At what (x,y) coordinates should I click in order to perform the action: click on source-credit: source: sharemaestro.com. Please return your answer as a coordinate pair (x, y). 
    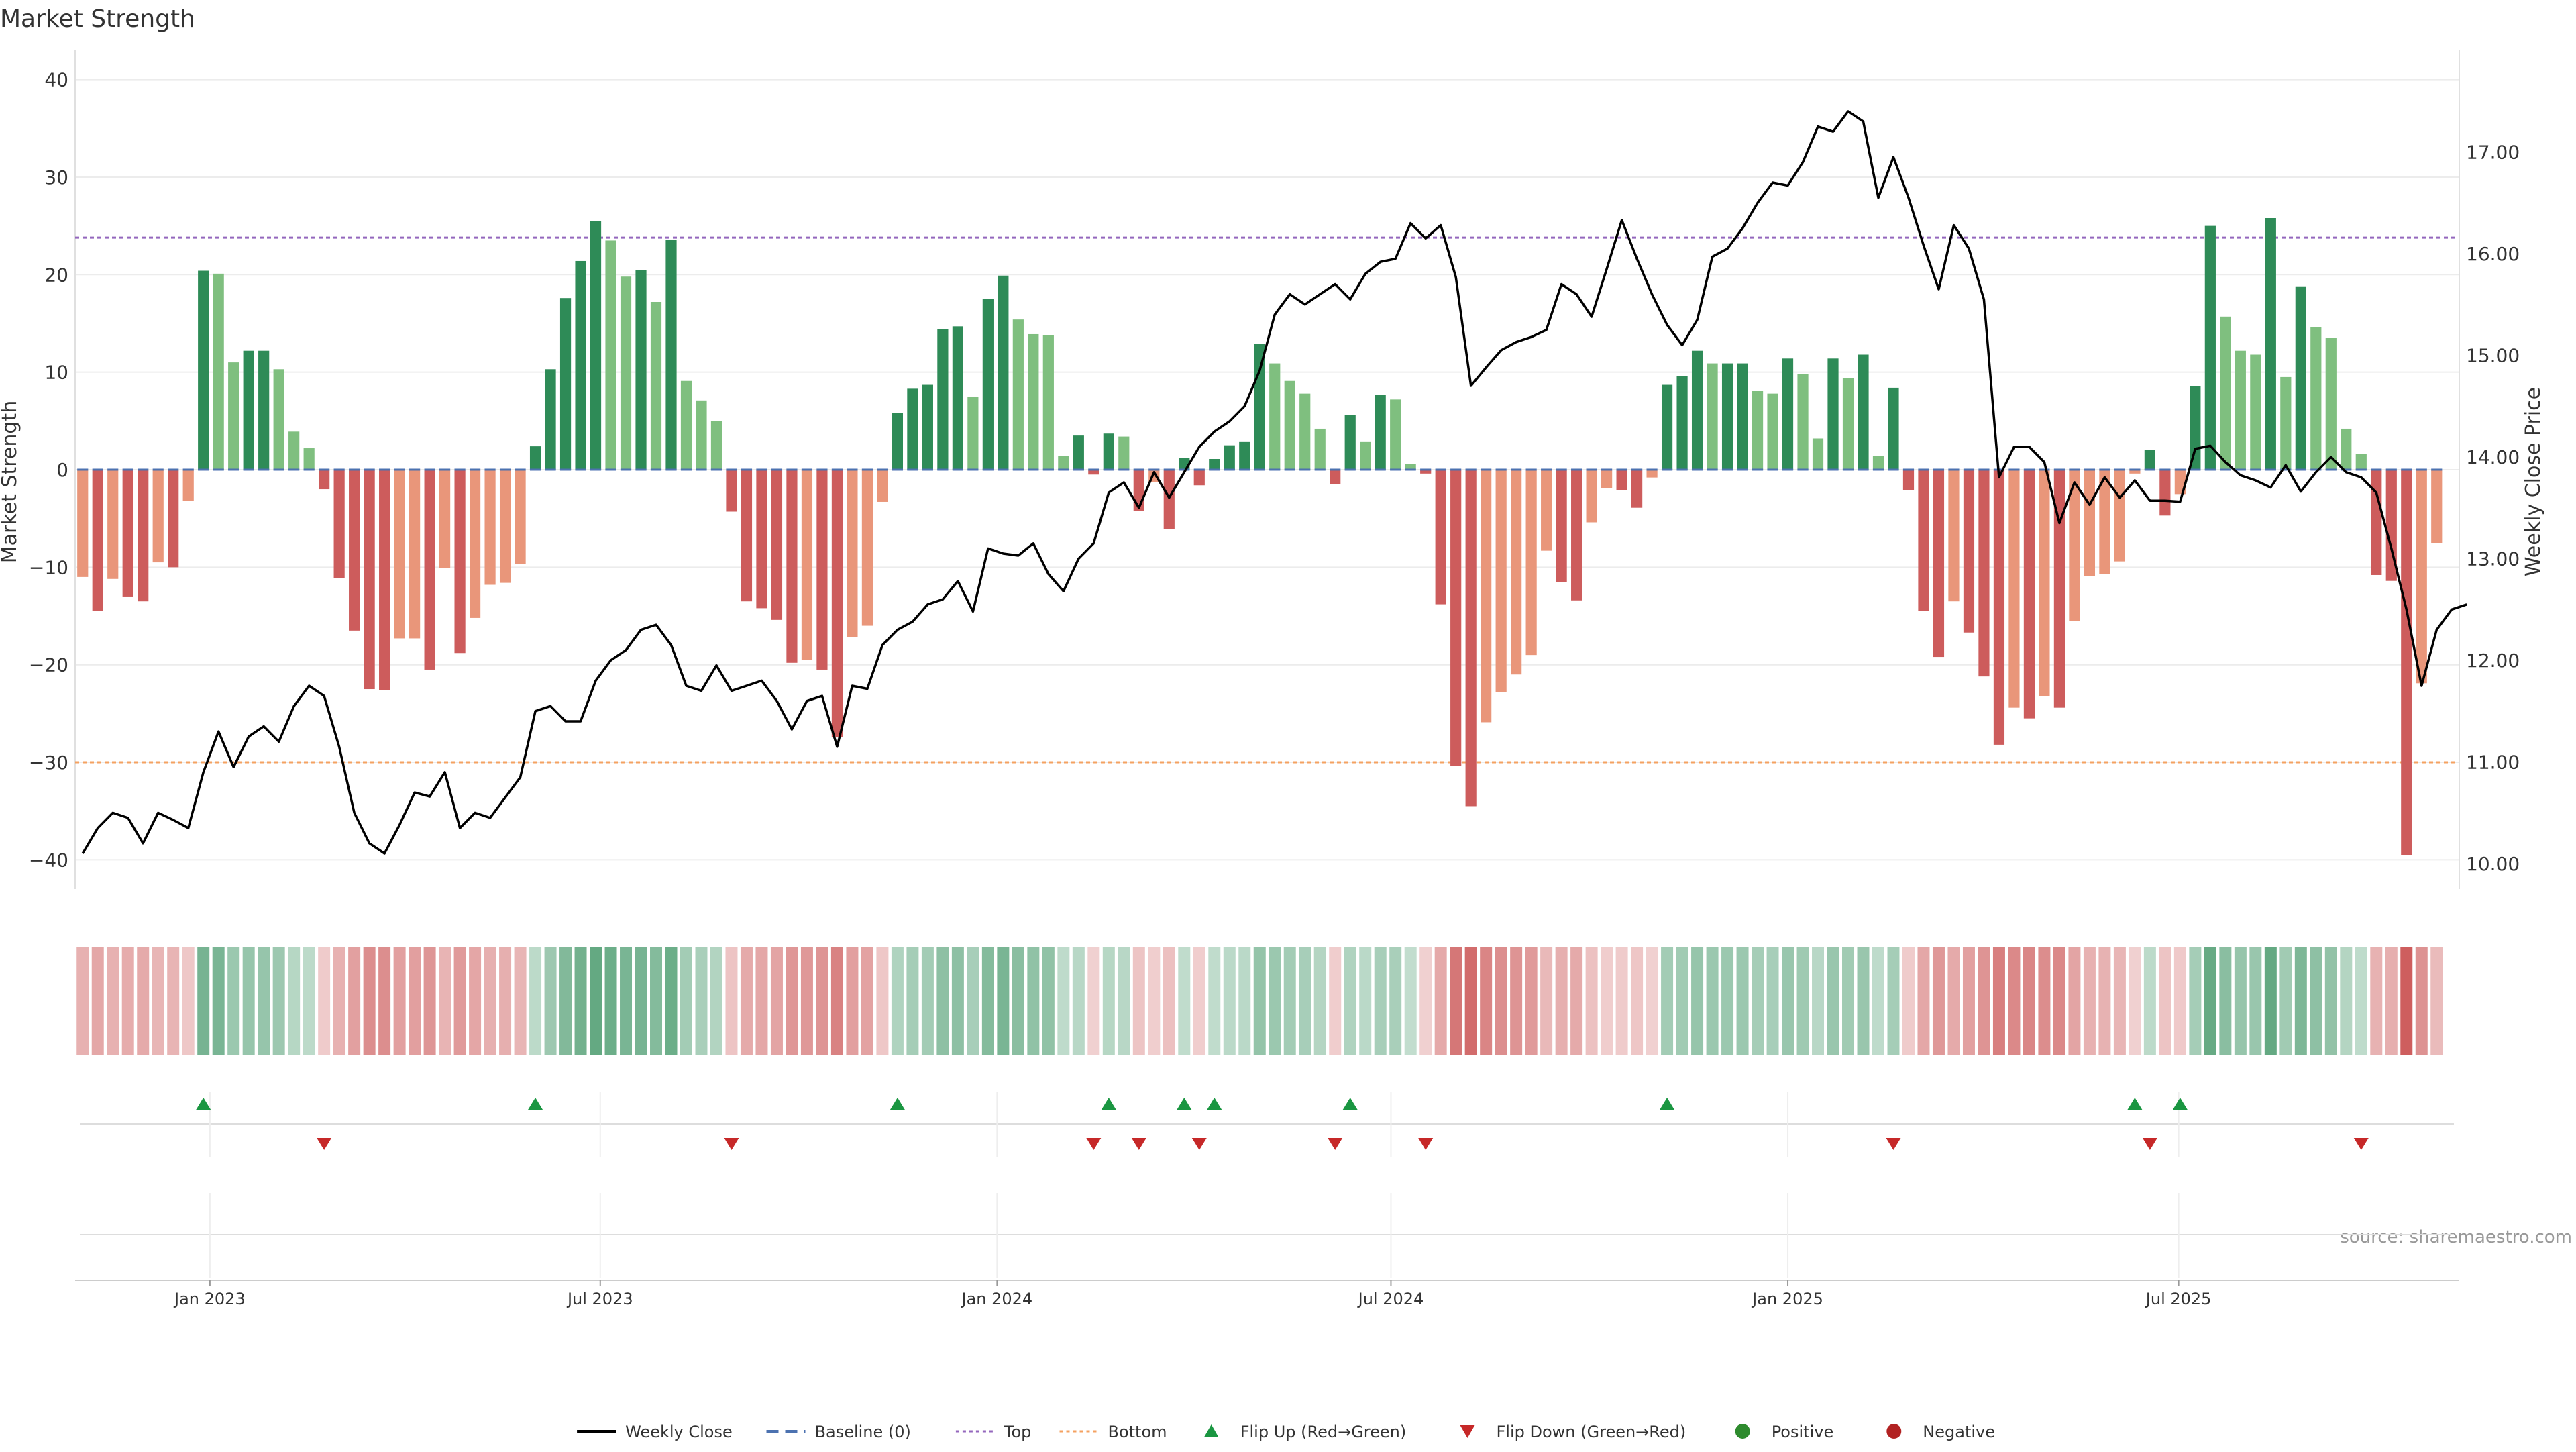
    Looking at the image, I should click on (2456, 1237).